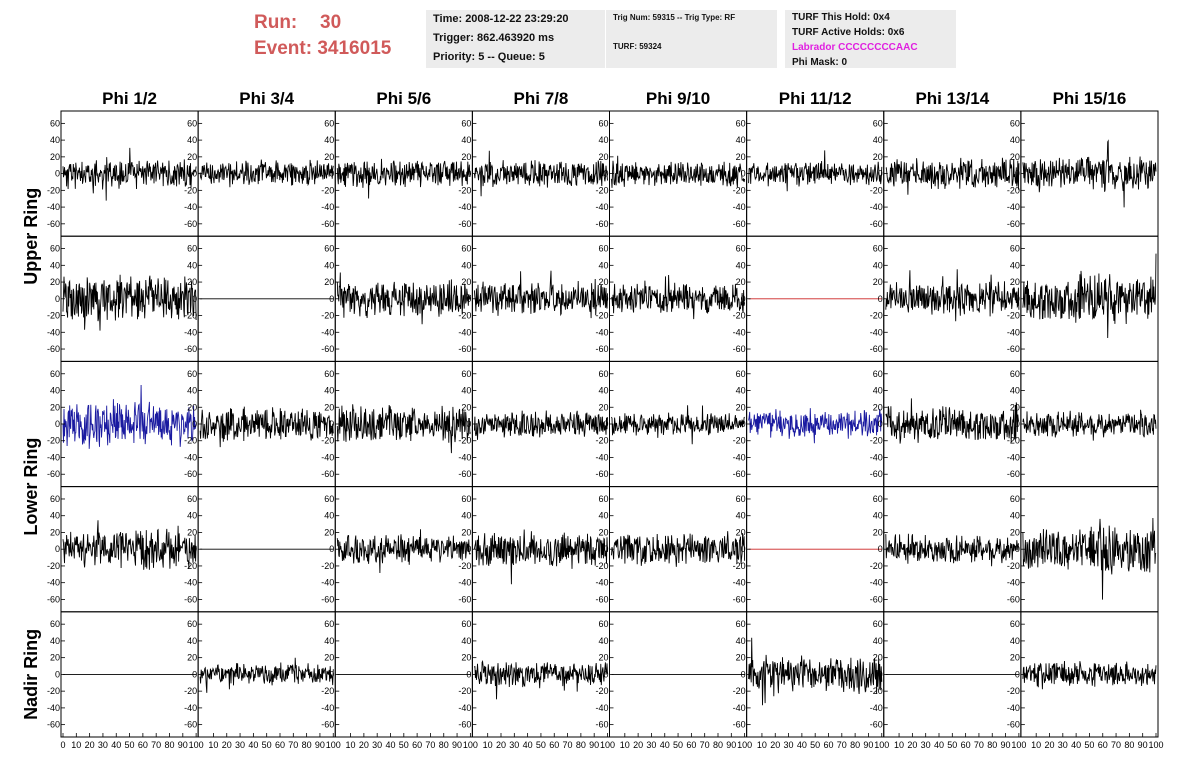 This screenshot has width=1196, height=772. I want to click on run-event-heading: Run: 30 Event: 3416015, so click(322, 36).